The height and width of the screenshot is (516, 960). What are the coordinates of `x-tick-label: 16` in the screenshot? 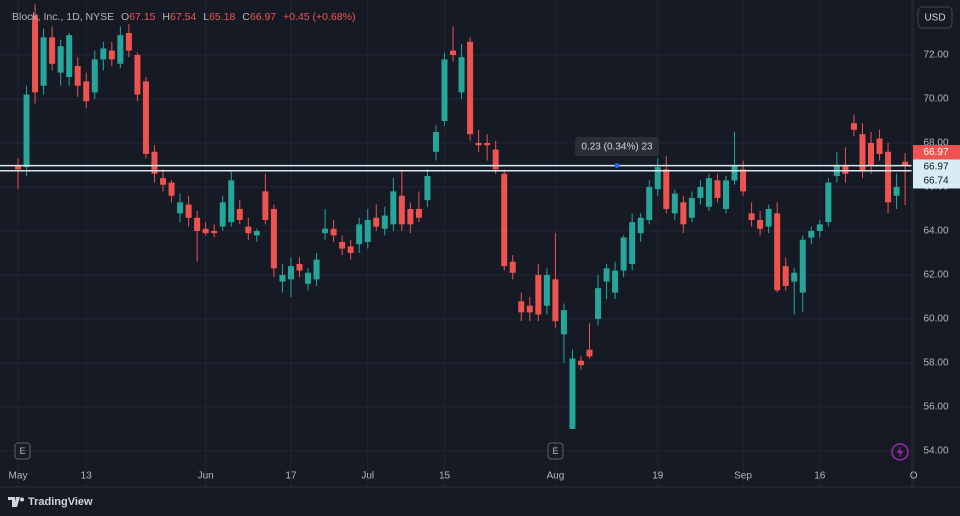 It's located at (820, 476).